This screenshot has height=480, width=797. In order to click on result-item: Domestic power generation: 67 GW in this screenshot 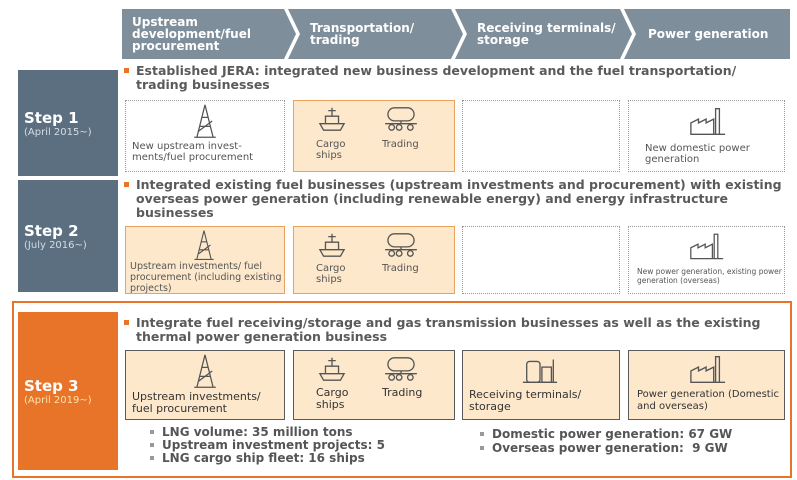, I will do `click(606, 434)`.